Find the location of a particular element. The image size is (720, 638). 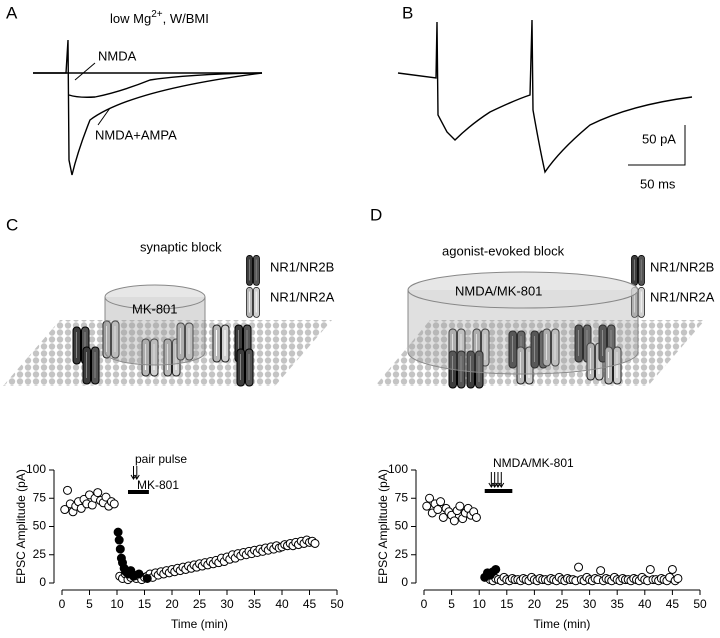

diagram-title: agonist-evoked block is located at coordinates (503, 250).